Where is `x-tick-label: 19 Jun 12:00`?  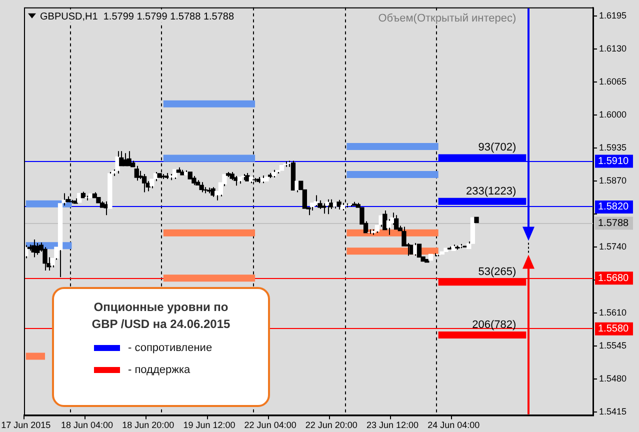 x-tick-label: 19 Jun 12:00 is located at coordinates (209, 425).